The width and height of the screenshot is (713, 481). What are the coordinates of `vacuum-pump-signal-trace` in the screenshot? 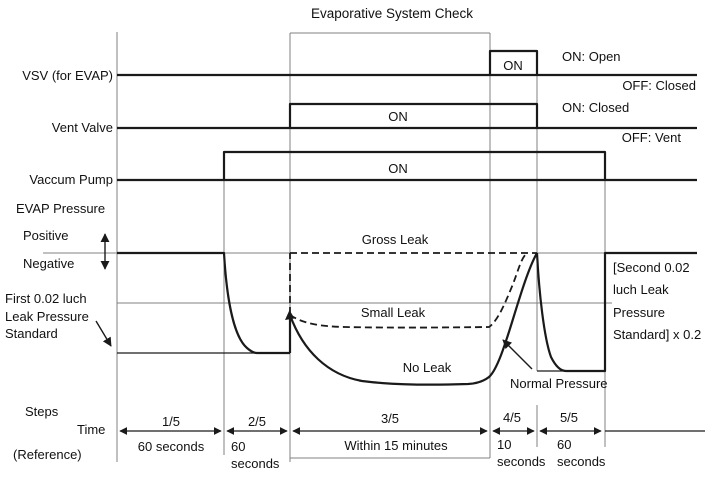 It's located at (407, 166).